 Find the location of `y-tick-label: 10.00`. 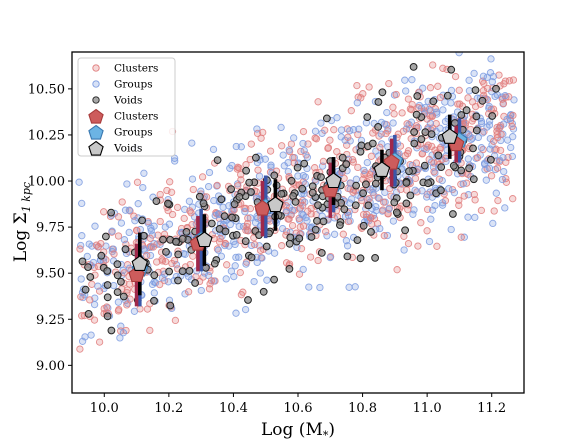

y-tick-label: 10.00 is located at coordinates (46, 182).